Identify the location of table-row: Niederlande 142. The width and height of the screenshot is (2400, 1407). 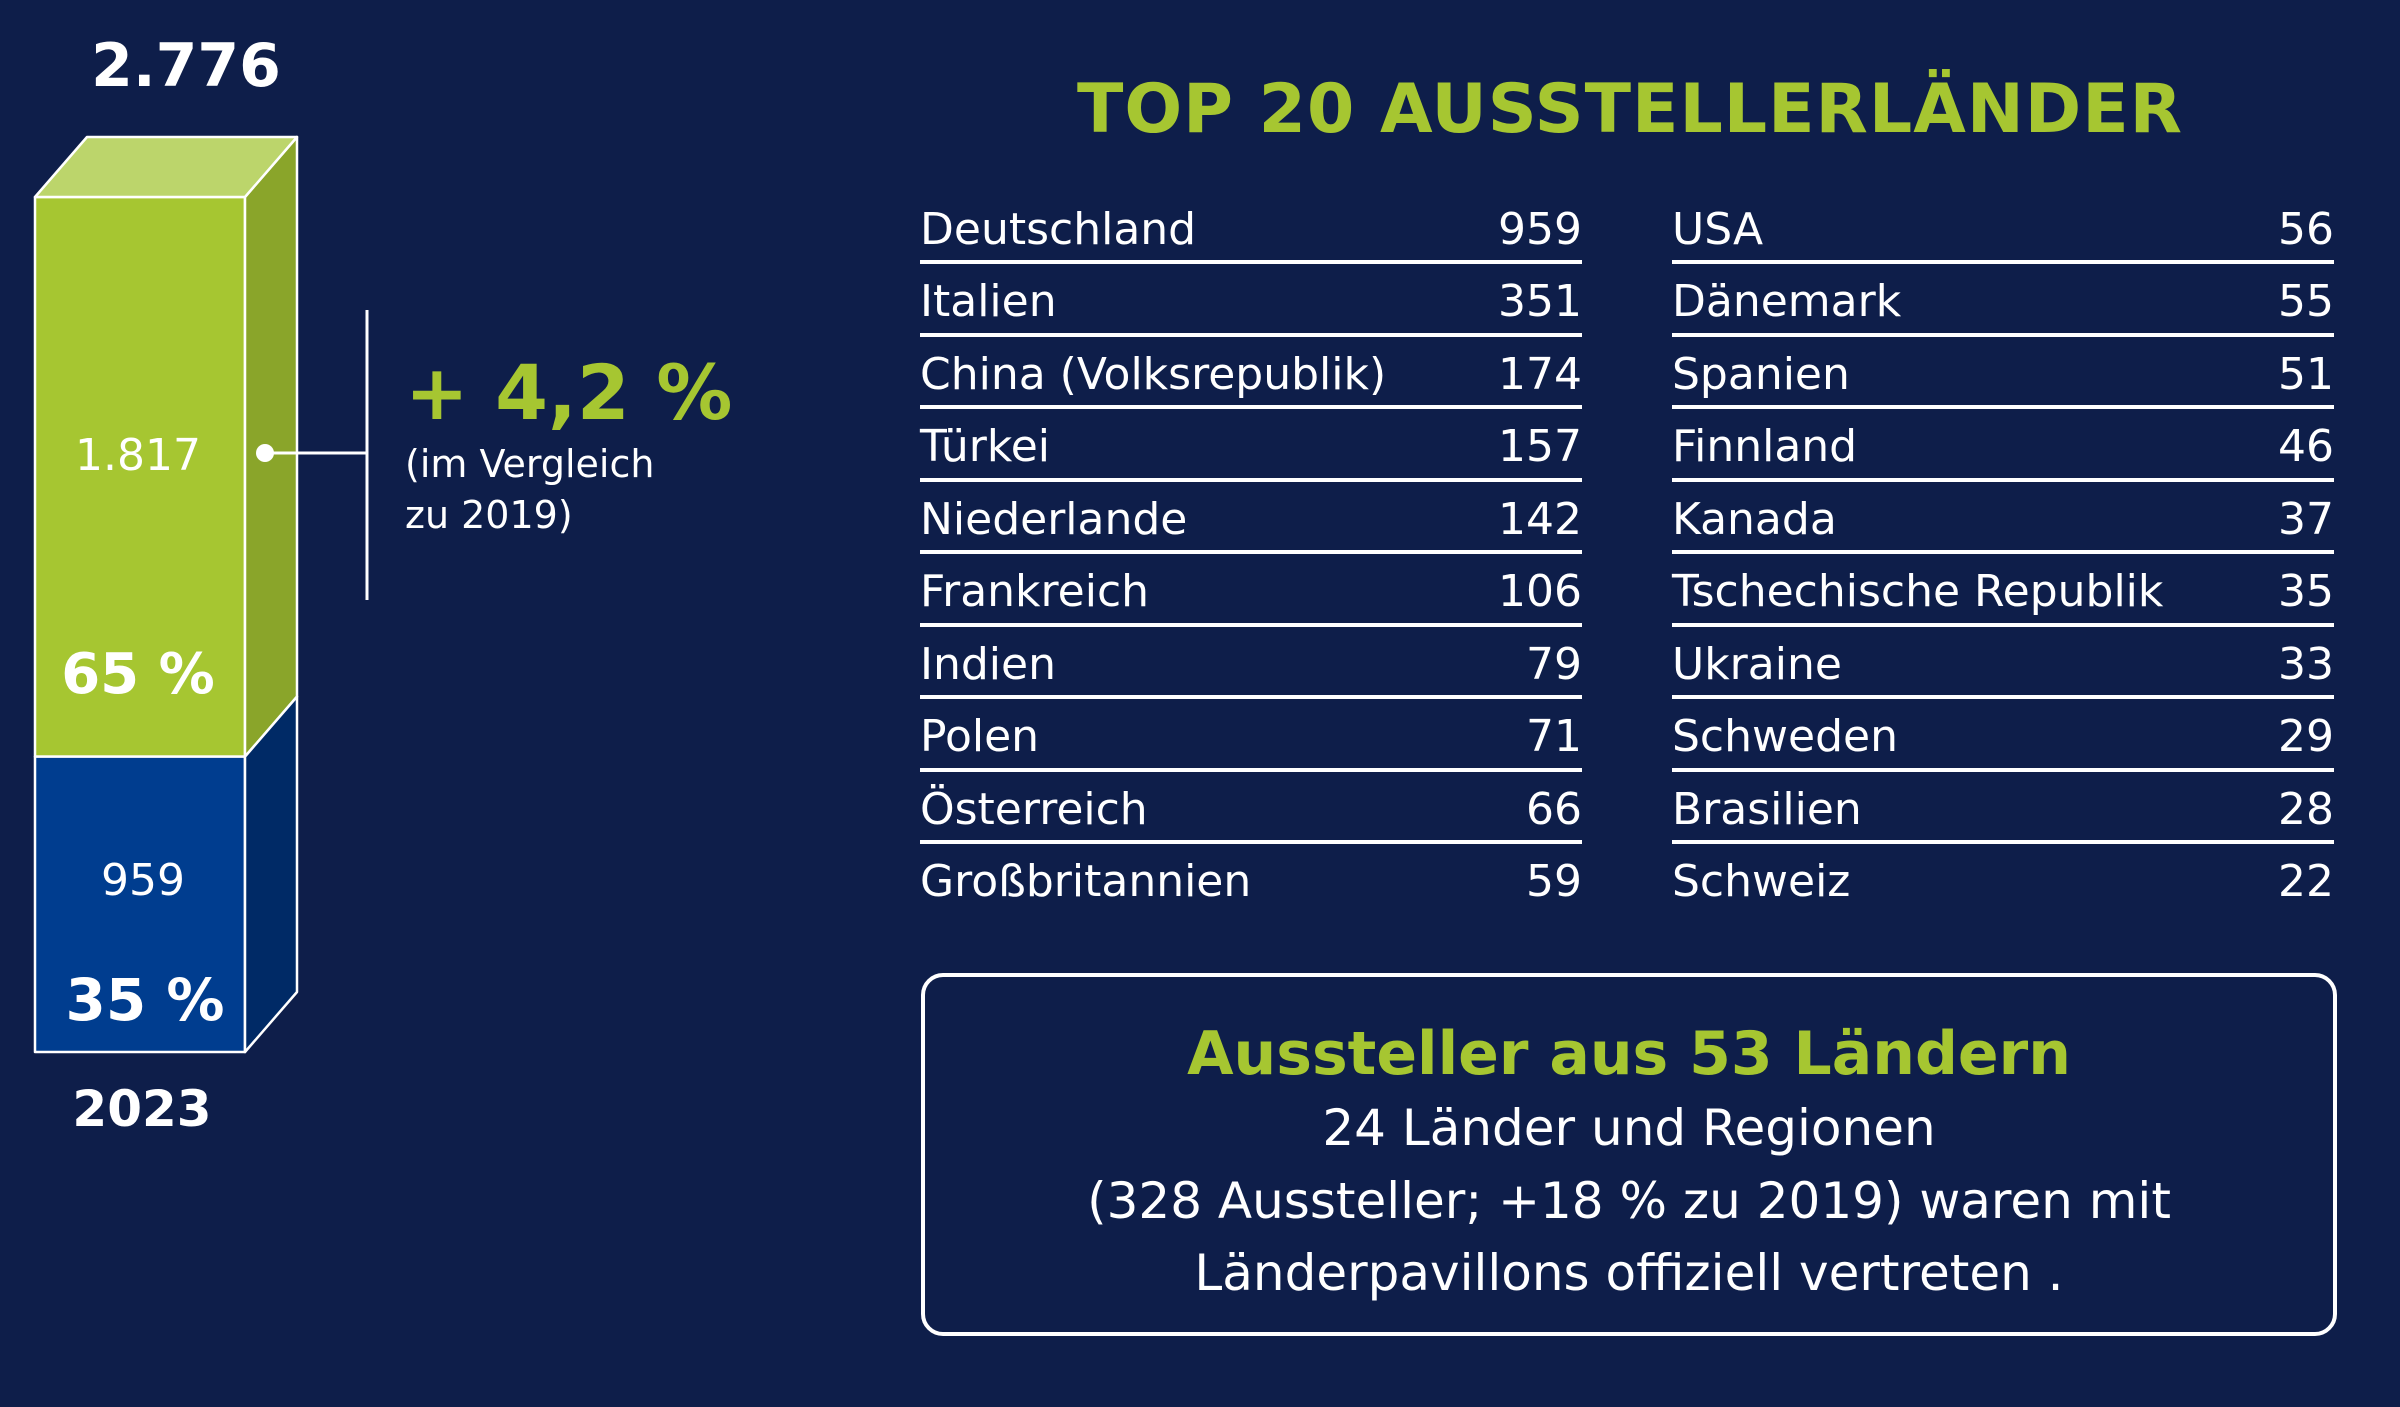
(1251, 514).